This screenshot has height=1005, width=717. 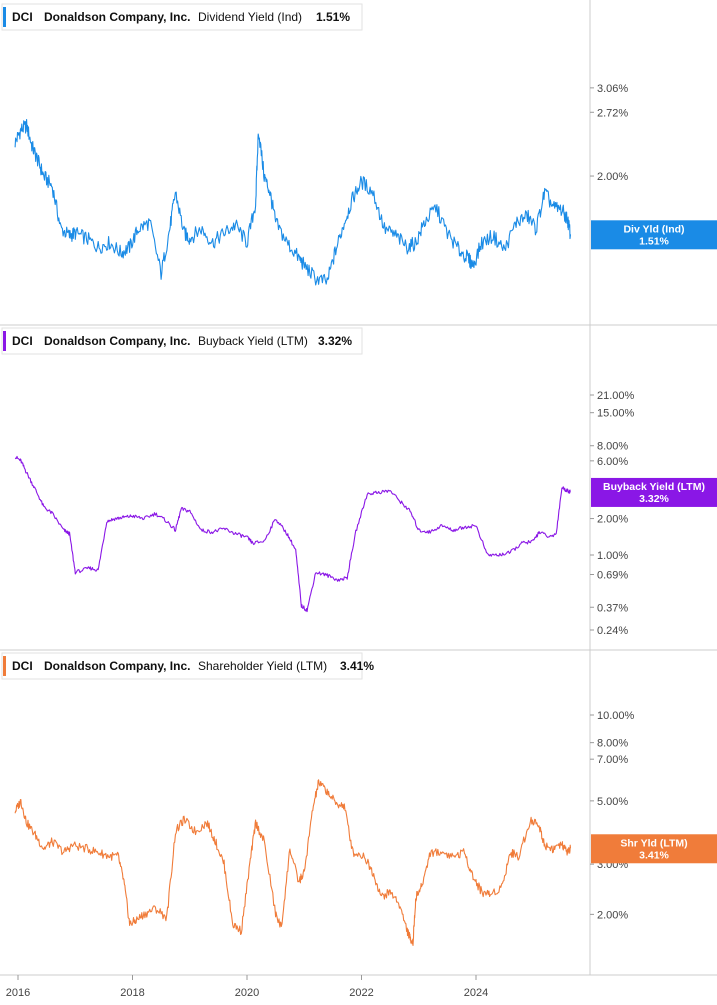 What do you see at coordinates (654, 487) in the screenshot?
I see `tag-label: Buyback Yield (LTM)` at bounding box center [654, 487].